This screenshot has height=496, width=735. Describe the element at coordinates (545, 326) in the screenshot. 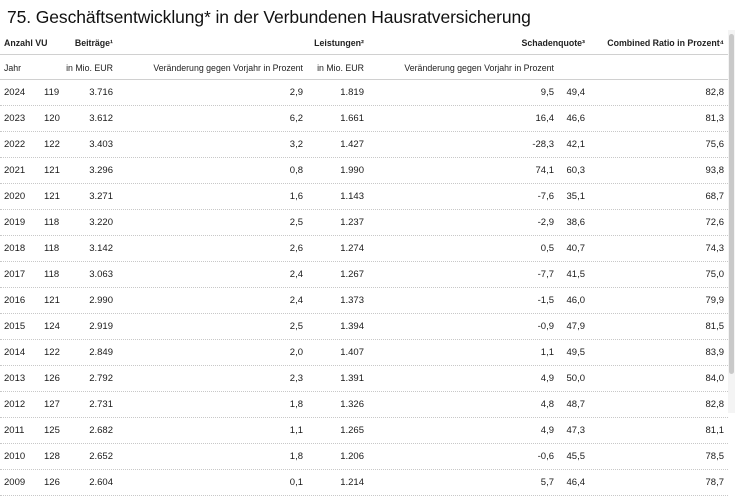

I see `cell-leistungen-change: -0,9` at that location.